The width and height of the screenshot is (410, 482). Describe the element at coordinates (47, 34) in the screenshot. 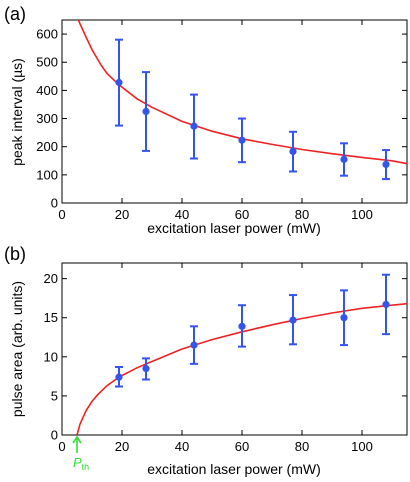

I see `y-tick-label: 600` at that location.